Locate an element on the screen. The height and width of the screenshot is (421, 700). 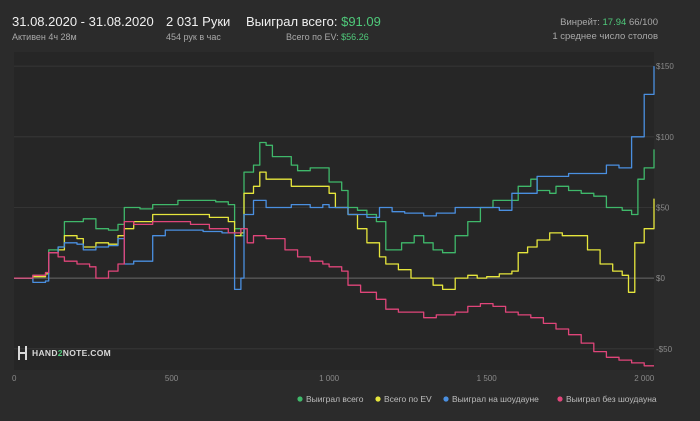
x-tick-label: 1 000 is located at coordinates (329, 378).